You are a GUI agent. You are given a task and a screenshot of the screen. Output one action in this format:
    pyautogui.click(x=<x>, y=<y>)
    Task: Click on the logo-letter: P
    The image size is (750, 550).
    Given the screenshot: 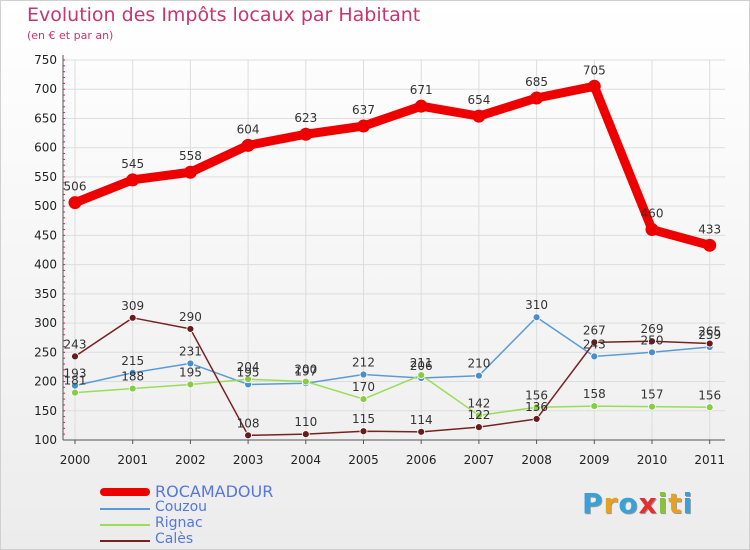 What is the action you would take?
    pyautogui.click(x=593, y=503)
    